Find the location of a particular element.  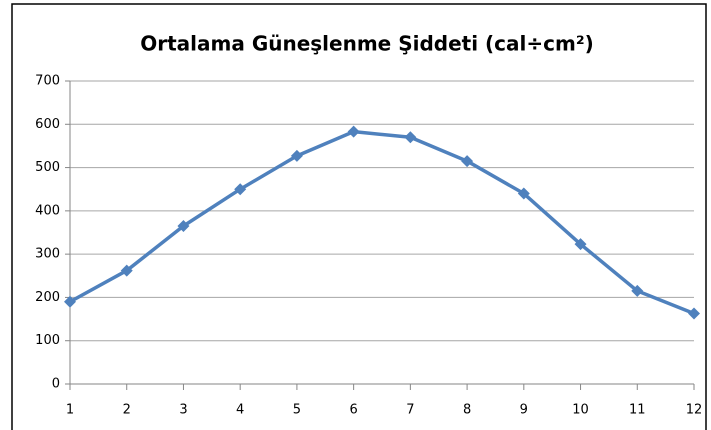

y-tick-label: 400 is located at coordinates (47, 210).